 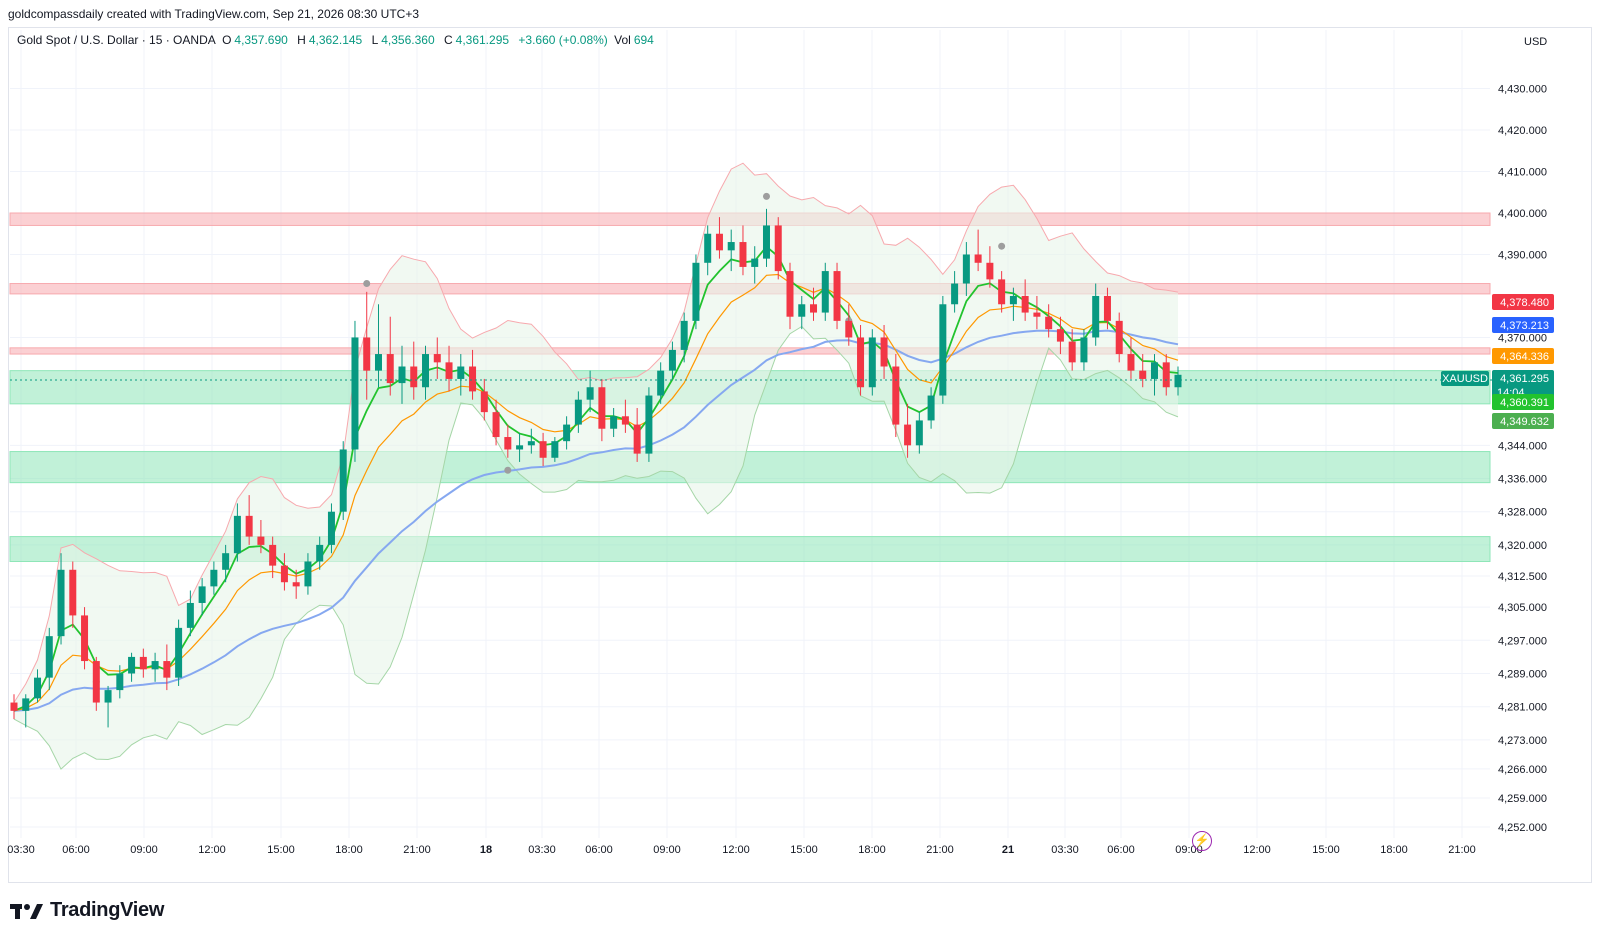 What do you see at coordinates (116, 40) in the screenshot?
I see `symbol-title: Gold Spot / U.S. Dollar · 15 · OANDA` at bounding box center [116, 40].